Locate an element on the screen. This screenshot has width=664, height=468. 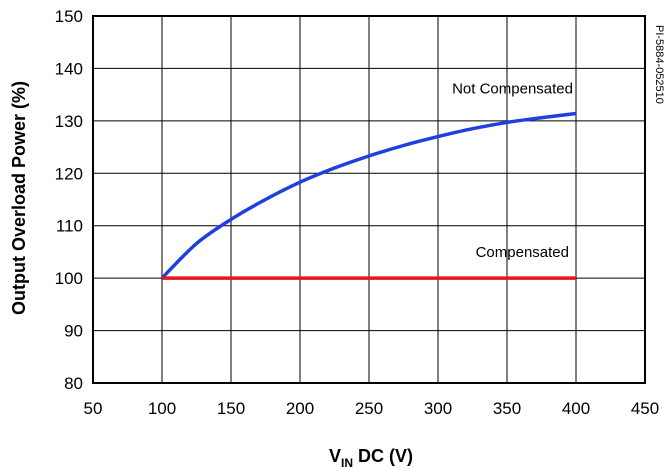
y-tick-label: 150 is located at coordinates (69, 16).